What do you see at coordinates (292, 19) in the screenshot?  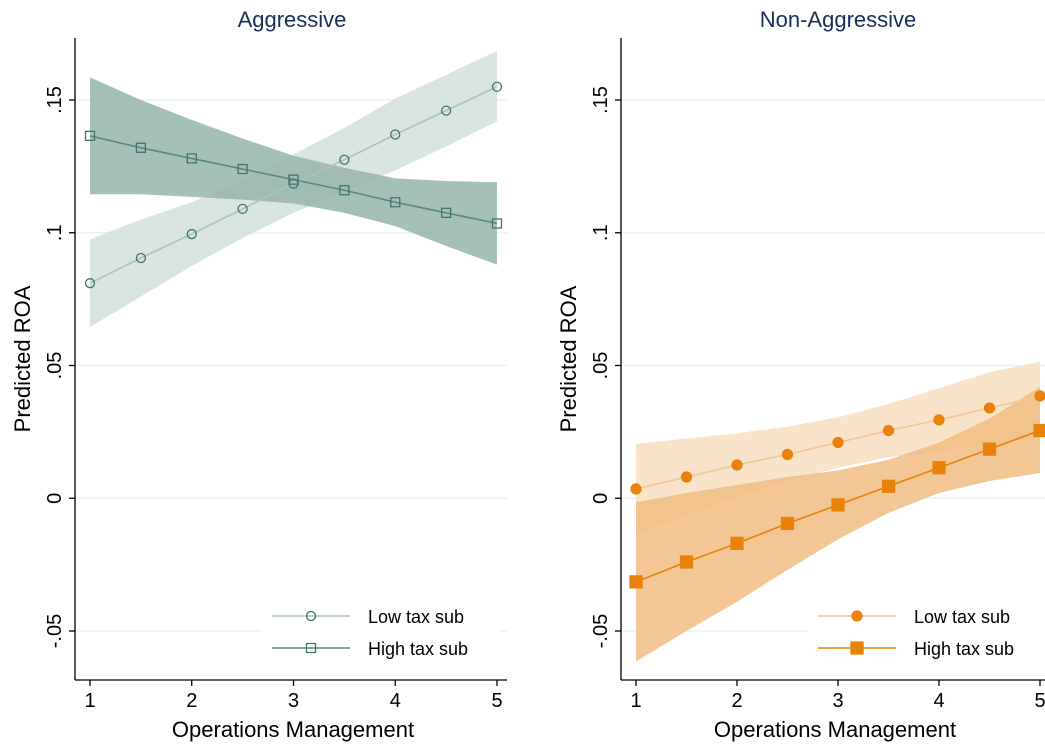 I see `panel-title: Aggressive` at bounding box center [292, 19].